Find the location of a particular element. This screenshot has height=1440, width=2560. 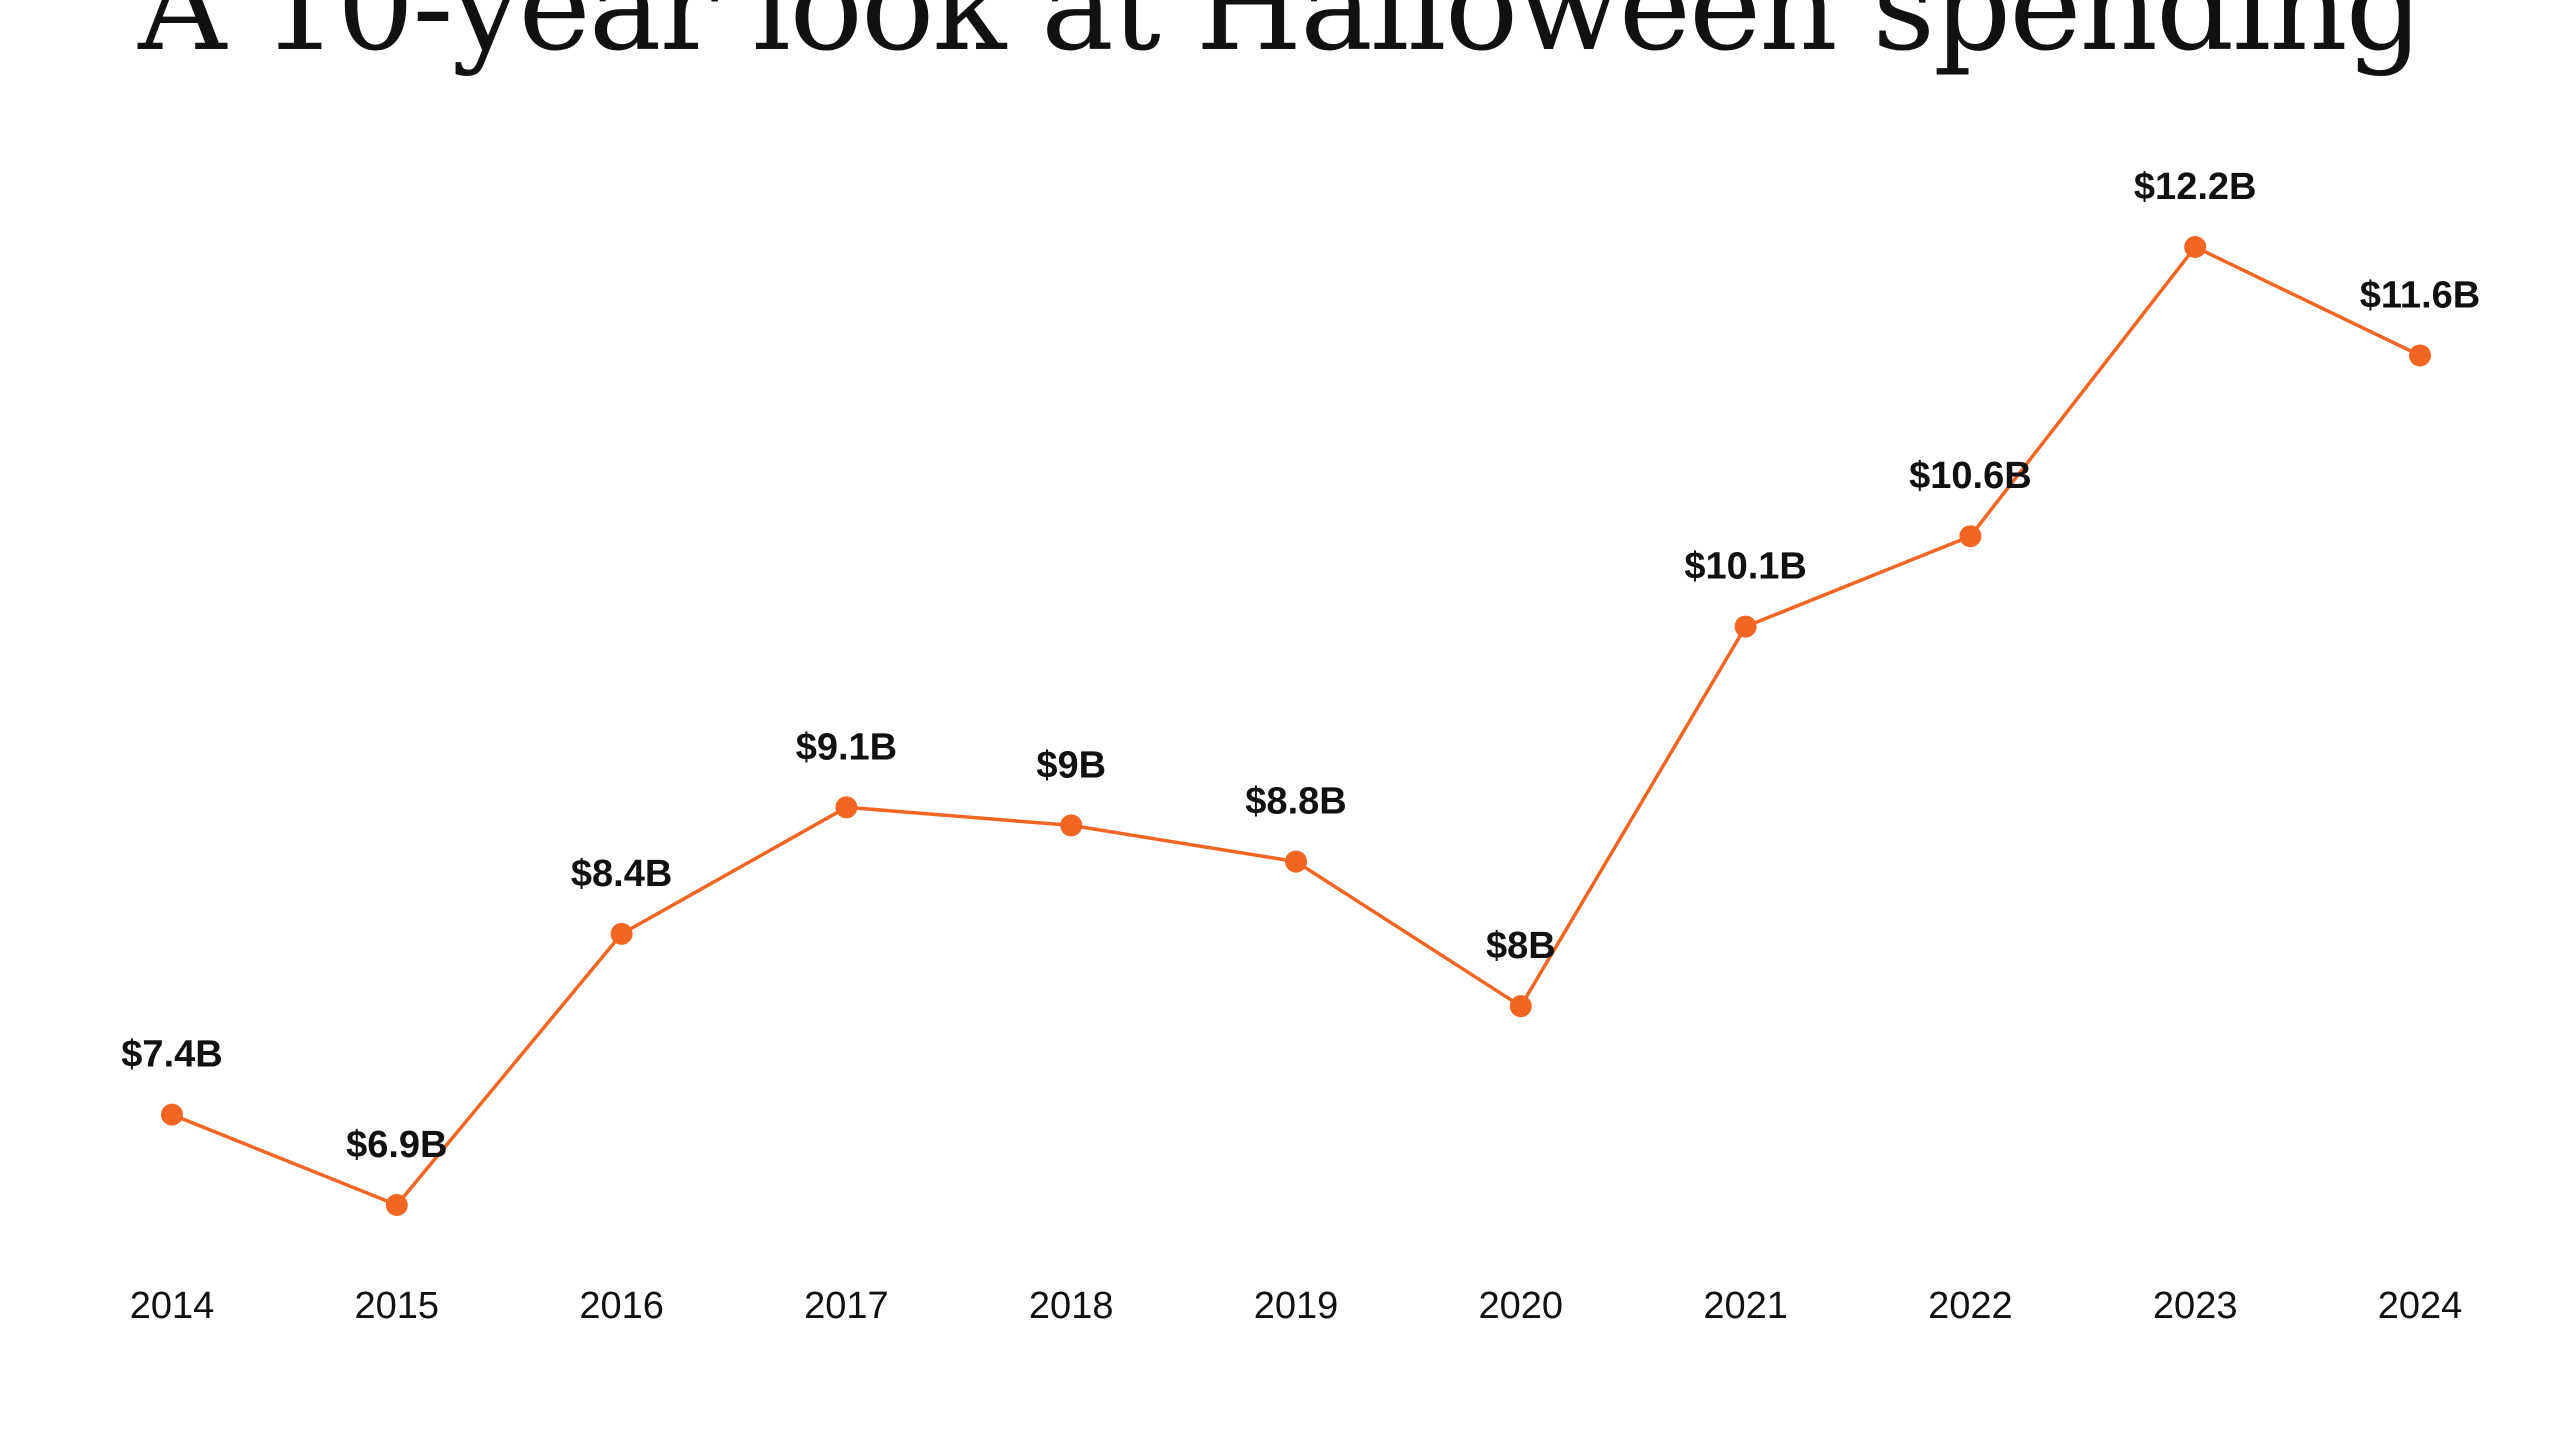

x-tick-label: 2019 is located at coordinates (1296, 1306).